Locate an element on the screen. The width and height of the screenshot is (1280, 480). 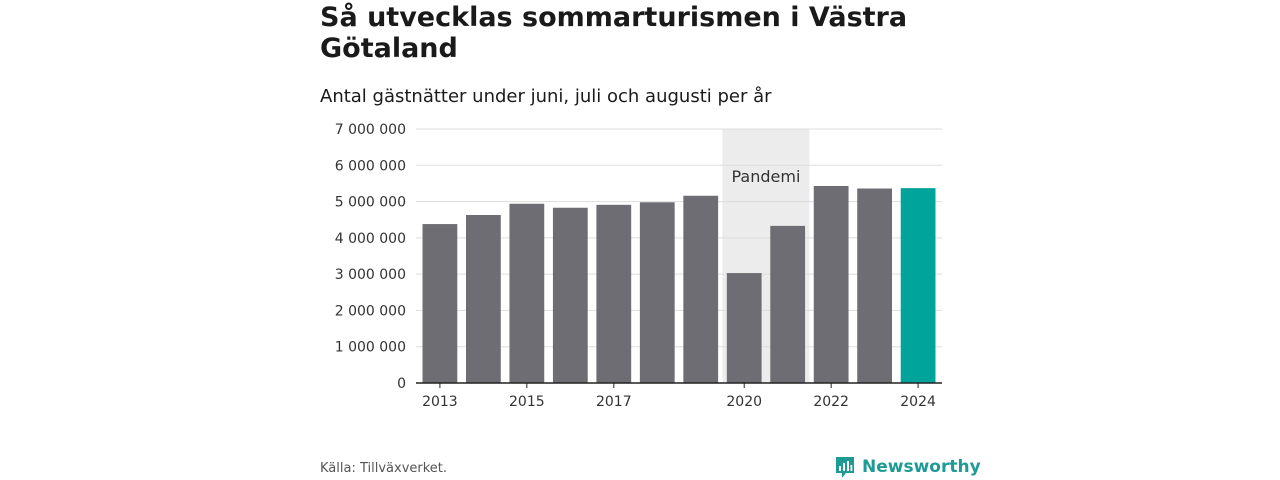
y-tick-label: 7 000 000 is located at coordinates (370, 130).